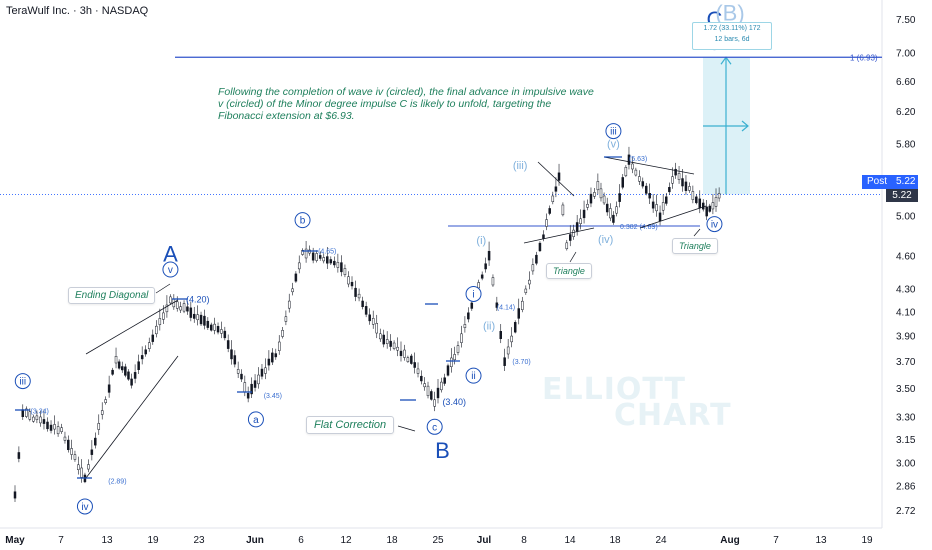 This screenshot has width=932, height=550. I want to click on x-tick-label-15: Aug, so click(729, 540).